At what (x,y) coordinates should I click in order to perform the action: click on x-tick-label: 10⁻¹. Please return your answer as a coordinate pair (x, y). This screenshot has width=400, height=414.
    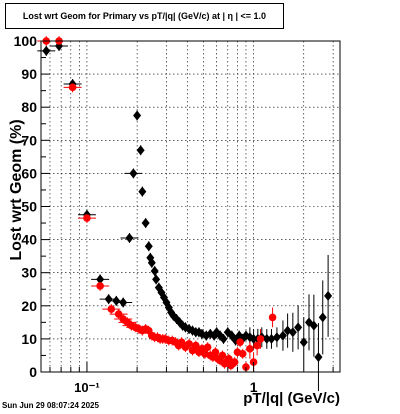
    Looking at the image, I should click on (87, 387).